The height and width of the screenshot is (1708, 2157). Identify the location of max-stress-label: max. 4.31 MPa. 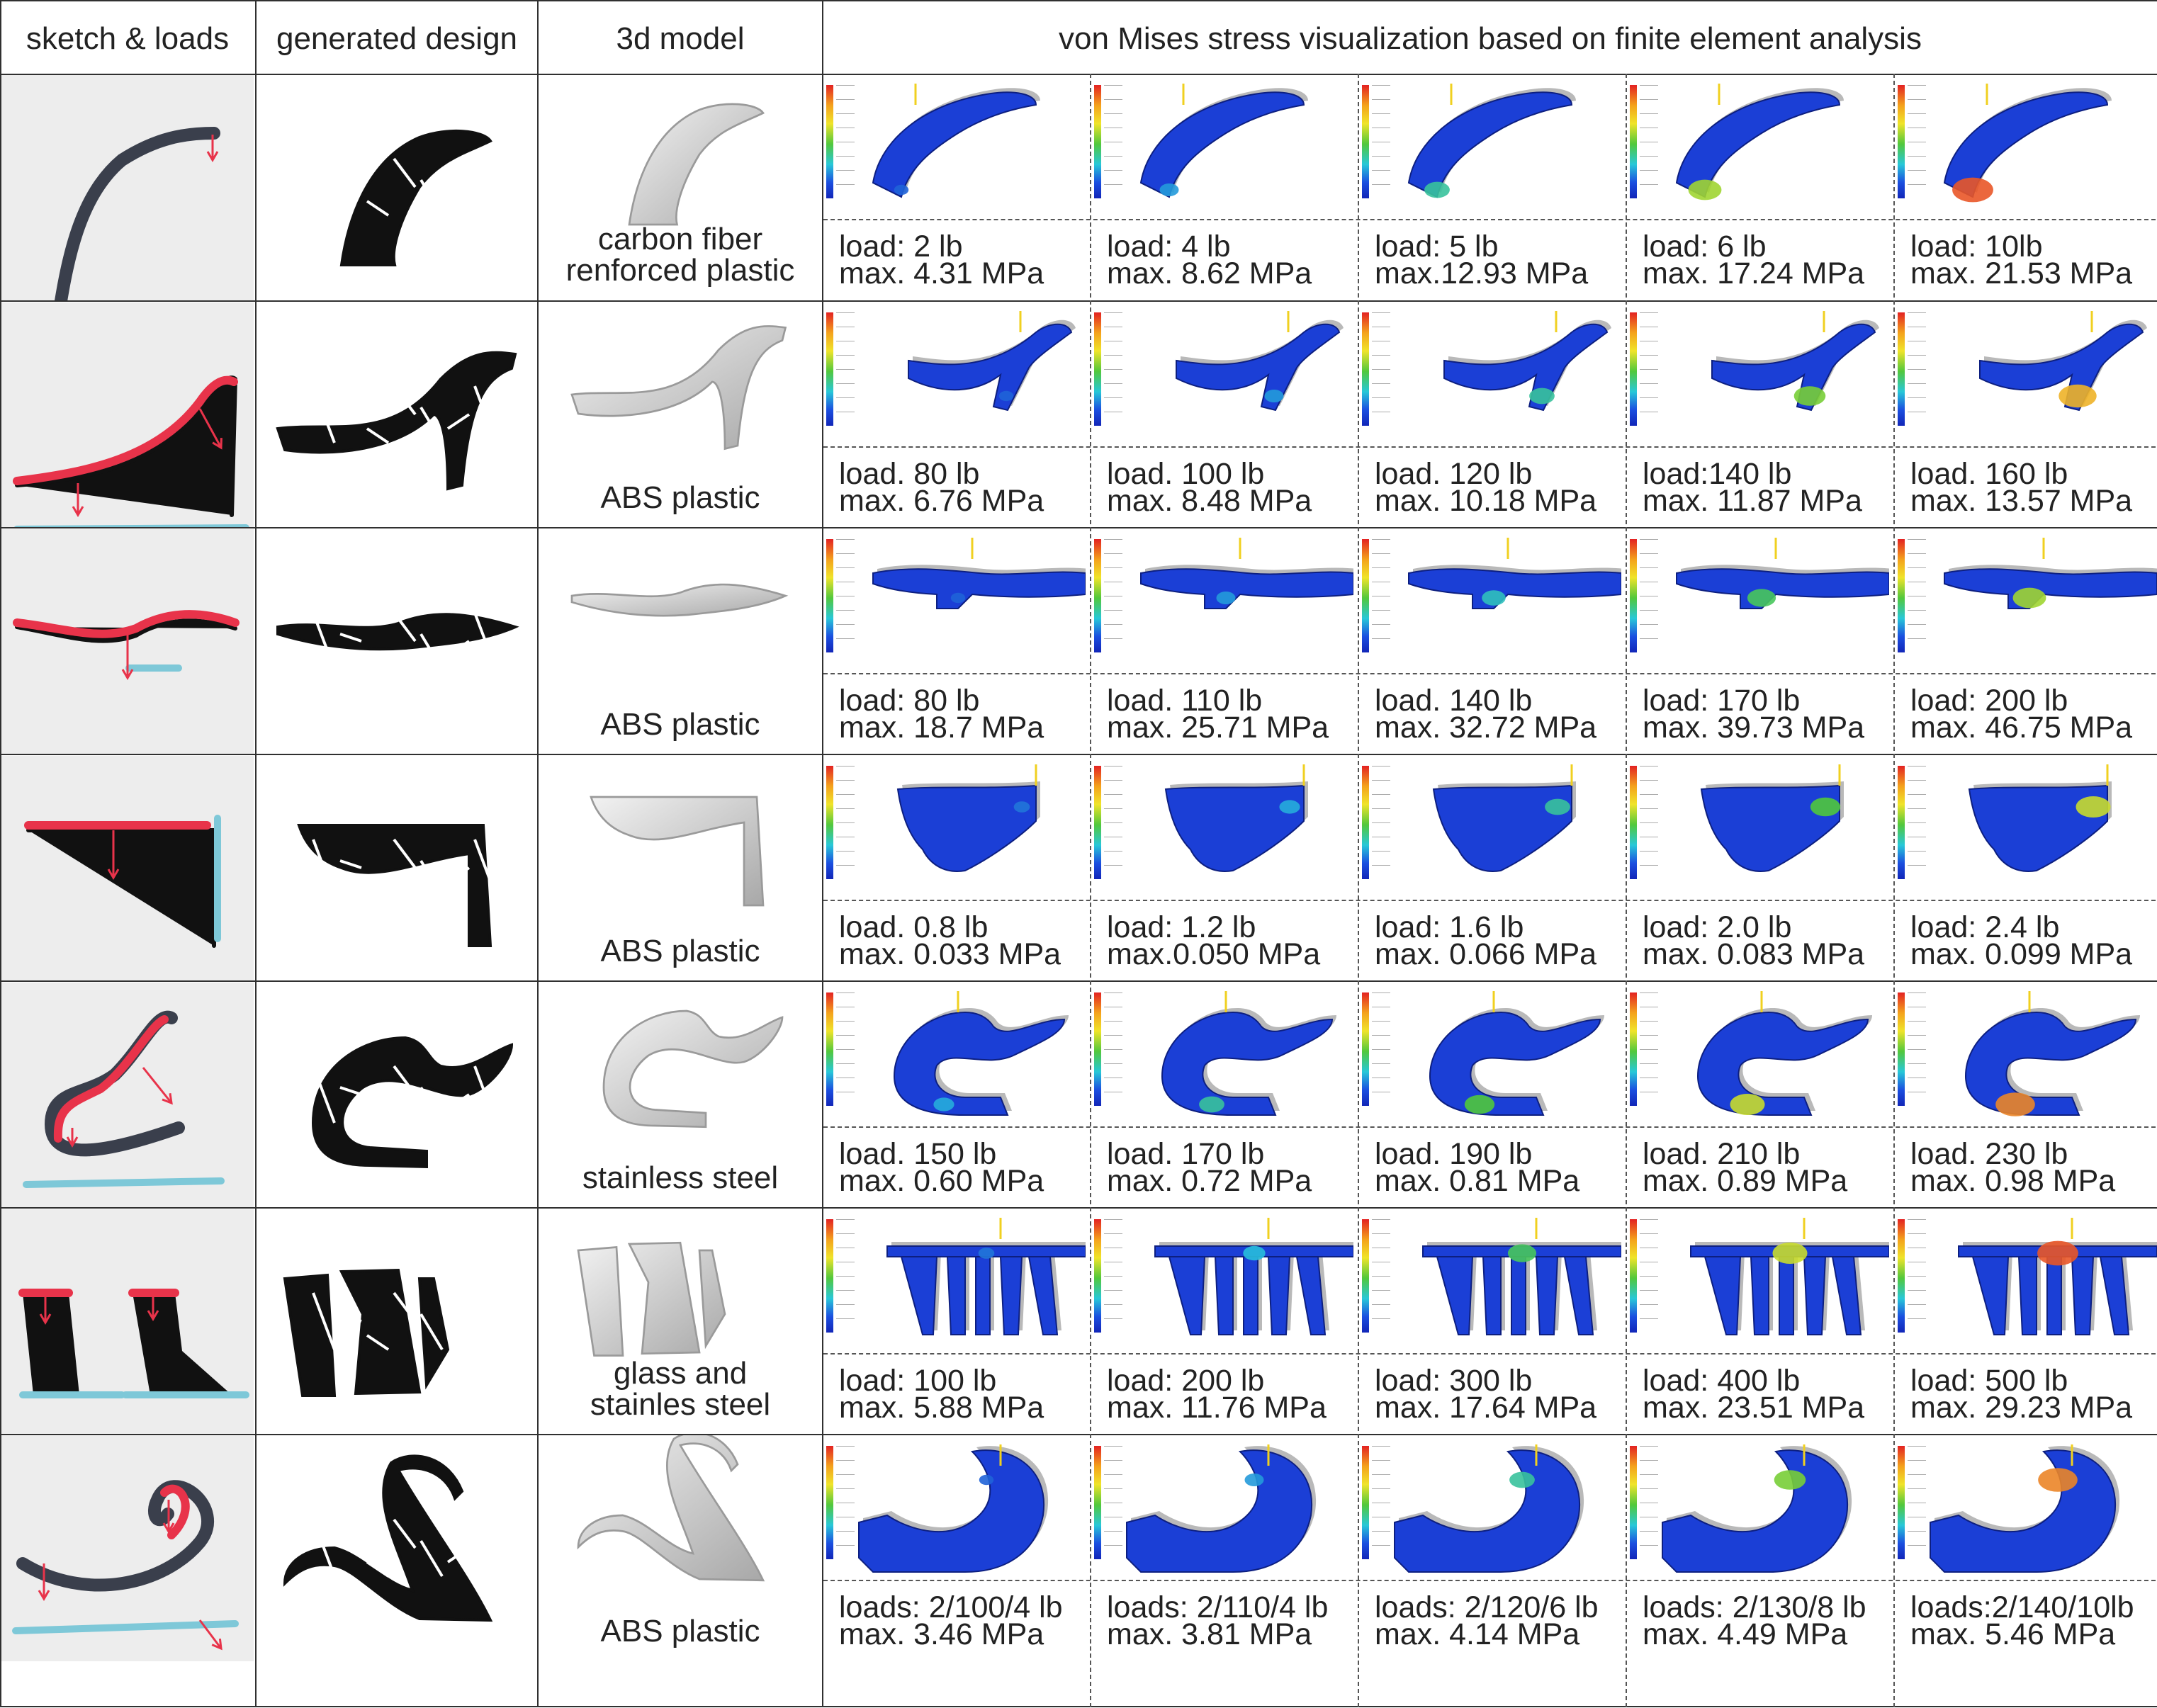
(941, 273).